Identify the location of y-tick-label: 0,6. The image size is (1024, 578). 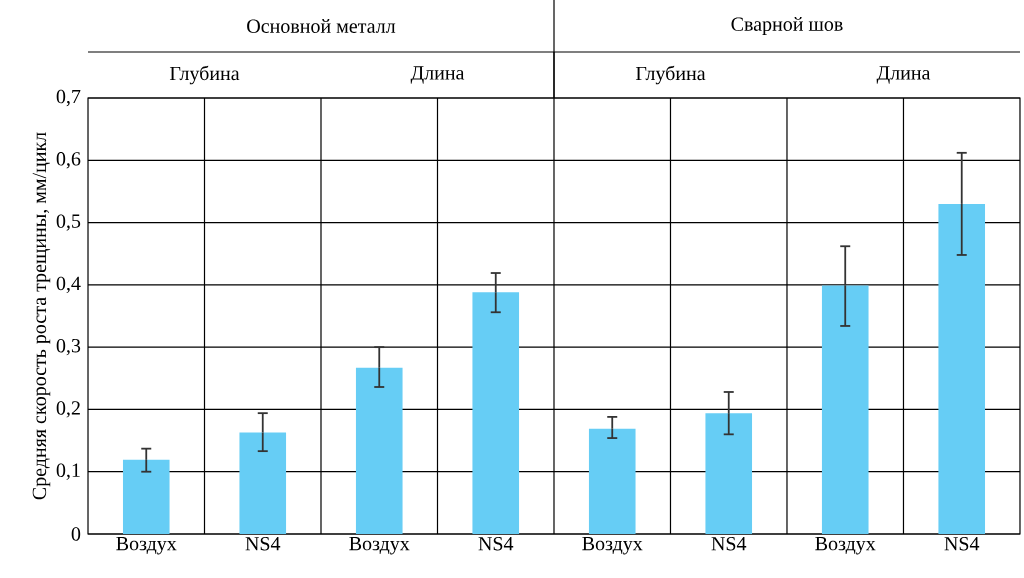
(68, 160).